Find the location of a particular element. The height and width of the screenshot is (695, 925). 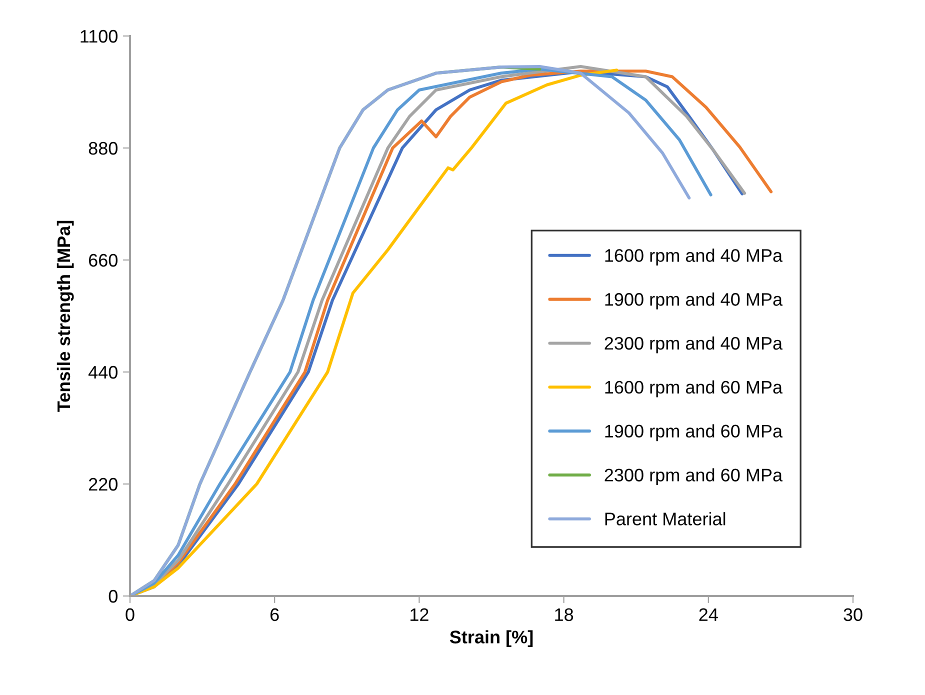

x-tick-label: 18 is located at coordinates (564, 615).